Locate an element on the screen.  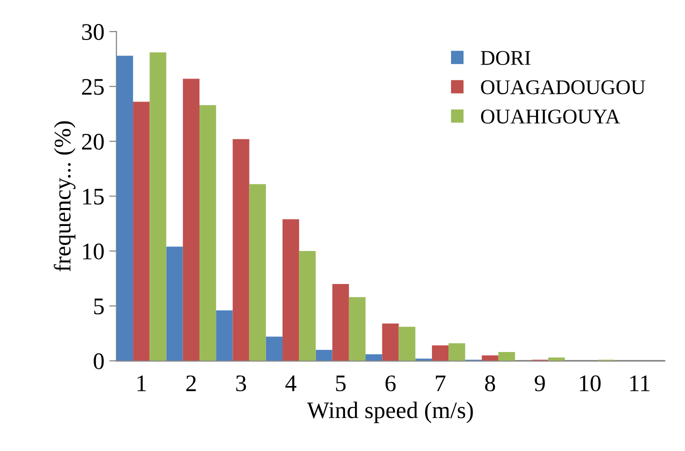
x-tick-label: 4 is located at coordinates (290, 384).